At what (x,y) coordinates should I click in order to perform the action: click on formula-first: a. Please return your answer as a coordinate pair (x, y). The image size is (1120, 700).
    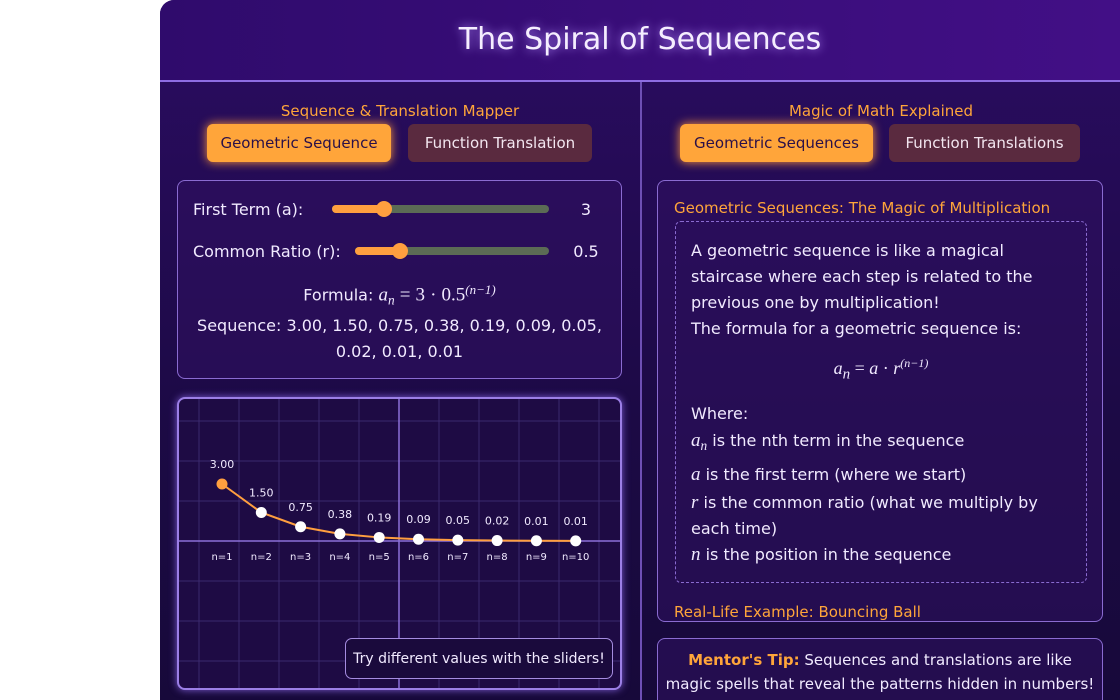
    Looking at the image, I should click on (874, 368).